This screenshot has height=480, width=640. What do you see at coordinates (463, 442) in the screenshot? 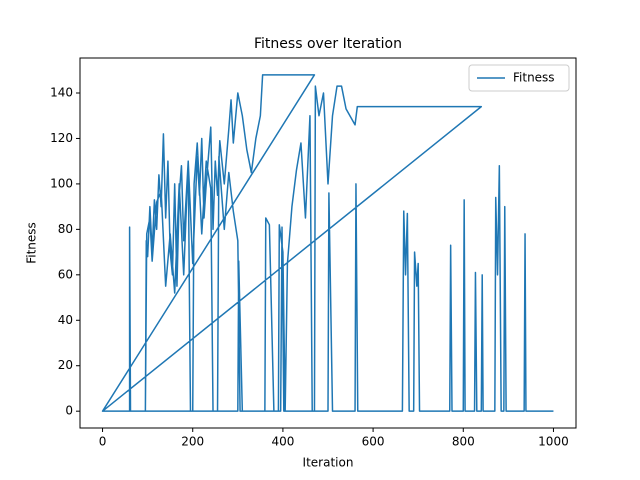
I see `x-tick-label: 800` at bounding box center [463, 442].